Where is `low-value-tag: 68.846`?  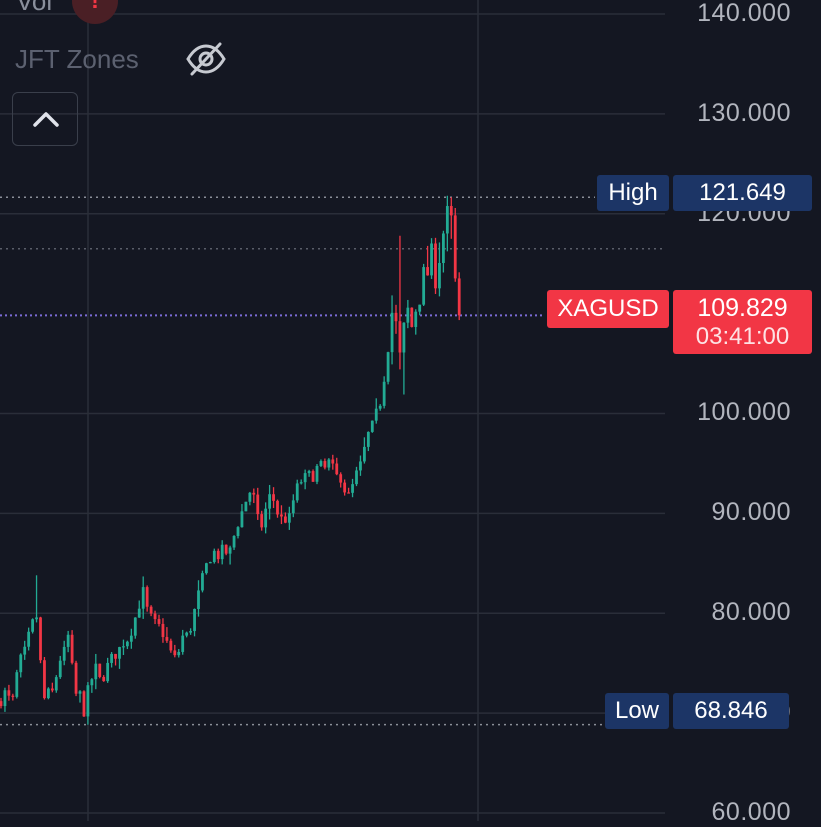
low-value-tag: 68.846 is located at coordinates (731, 711).